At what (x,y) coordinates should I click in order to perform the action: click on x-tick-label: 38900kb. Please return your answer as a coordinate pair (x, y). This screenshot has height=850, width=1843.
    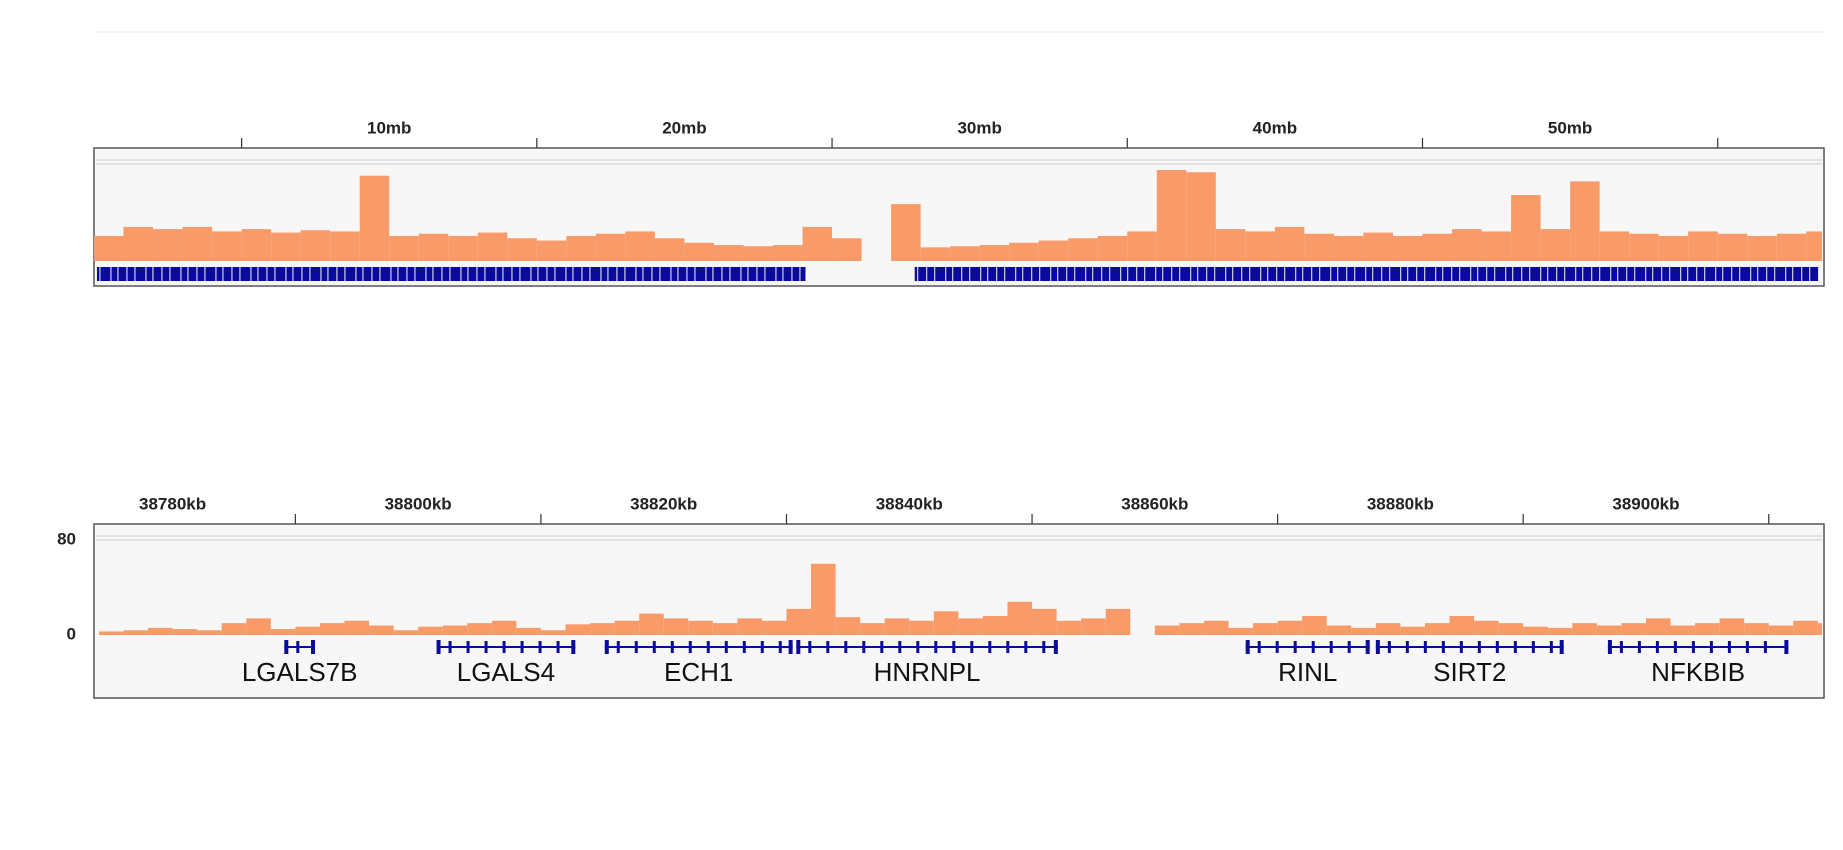
    Looking at the image, I should click on (1645, 503).